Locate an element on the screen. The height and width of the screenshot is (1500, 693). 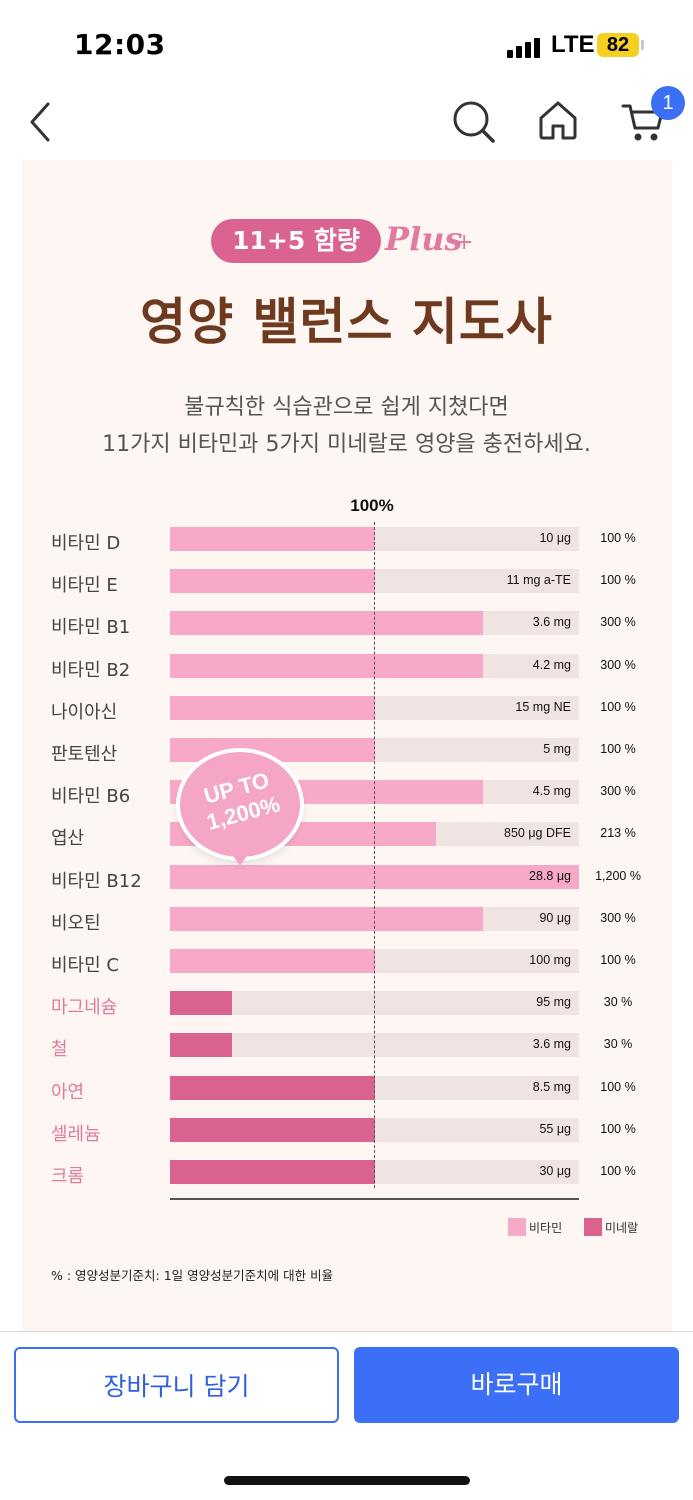
top-nav-bar is located at coordinates (346, 125).